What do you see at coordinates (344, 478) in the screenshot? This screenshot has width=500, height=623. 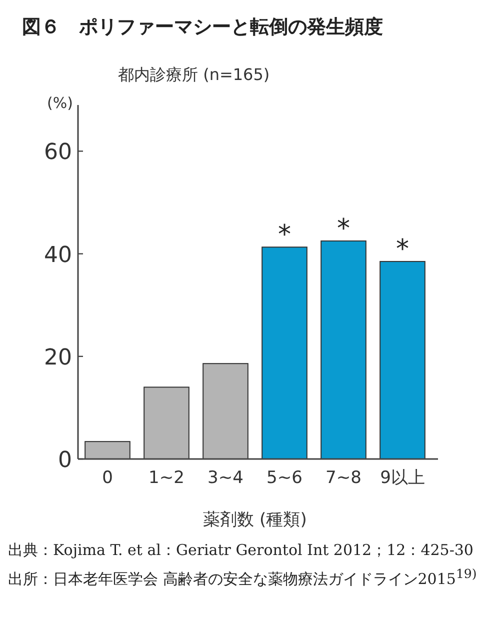 I see `x-tick-label: 7~8` at bounding box center [344, 478].